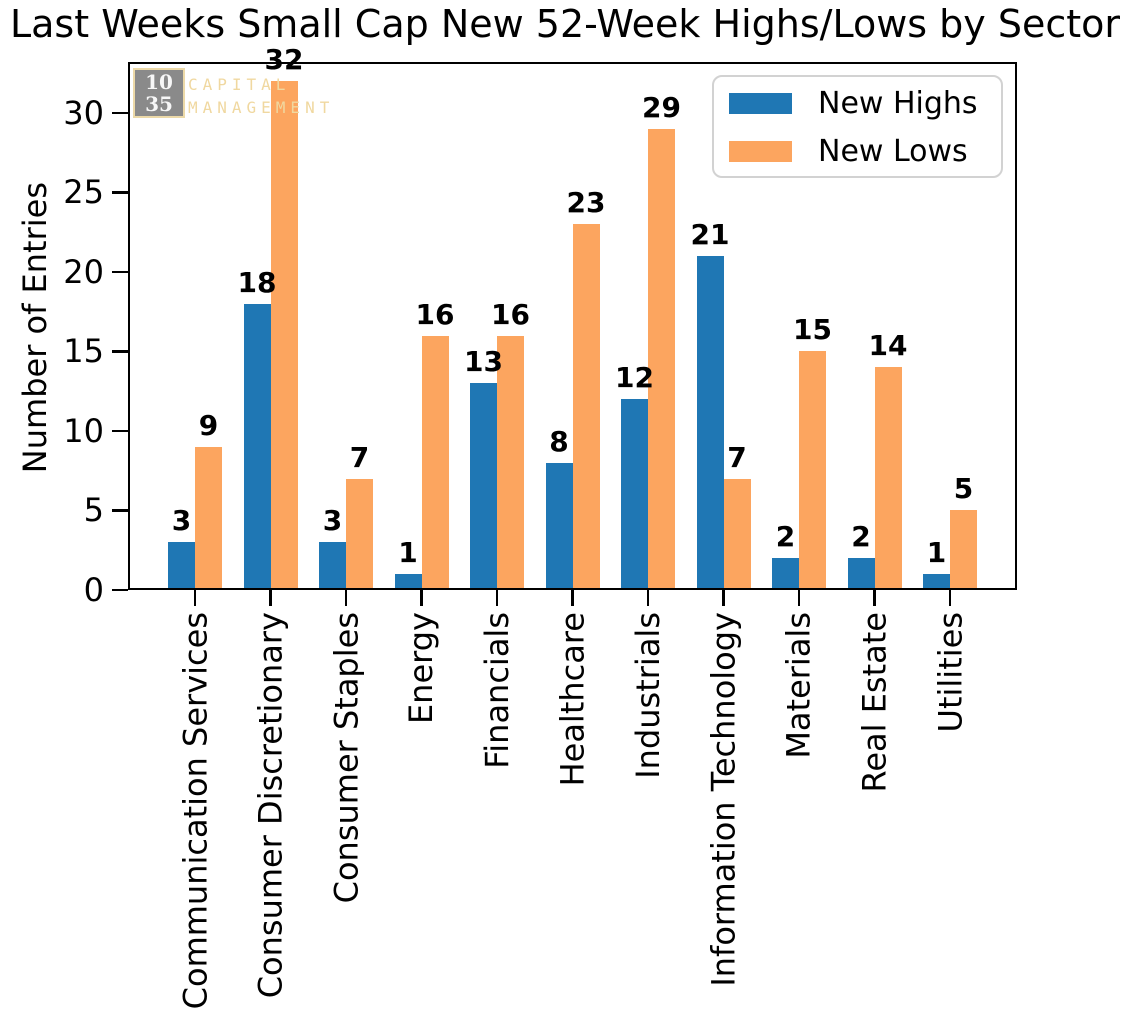 The image size is (1130, 1010). I want to click on x-tick-label-information-technology: Information Technology, so click(723, 799).